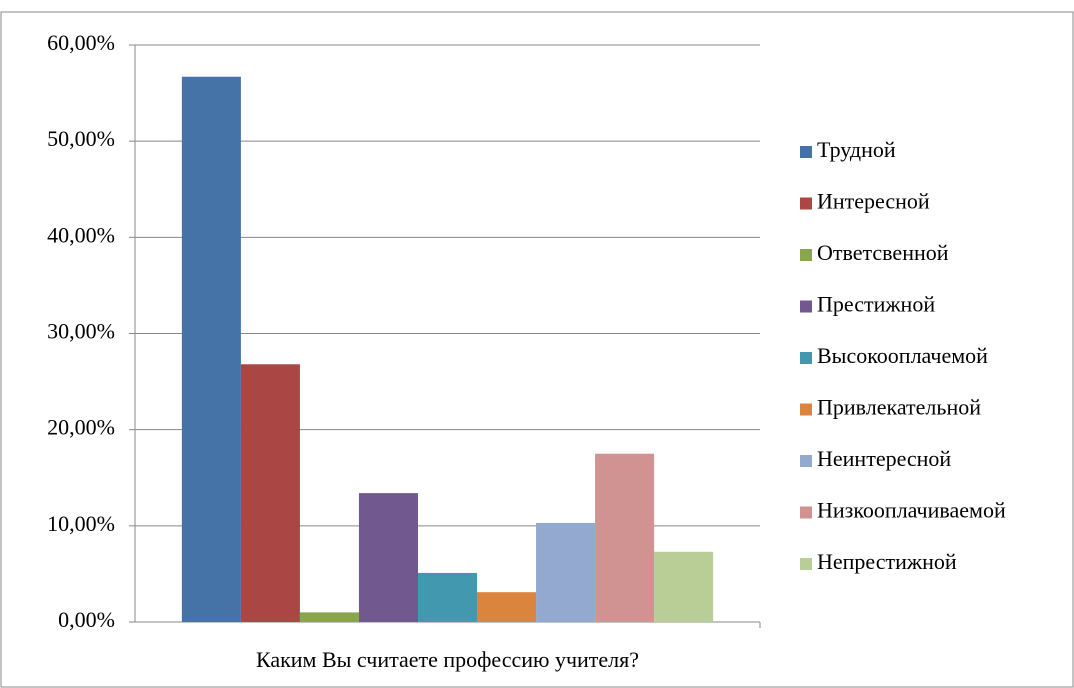  What do you see at coordinates (883, 252) in the screenshot?
I see `legend-label: Ответсвенной` at bounding box center [883, 252].